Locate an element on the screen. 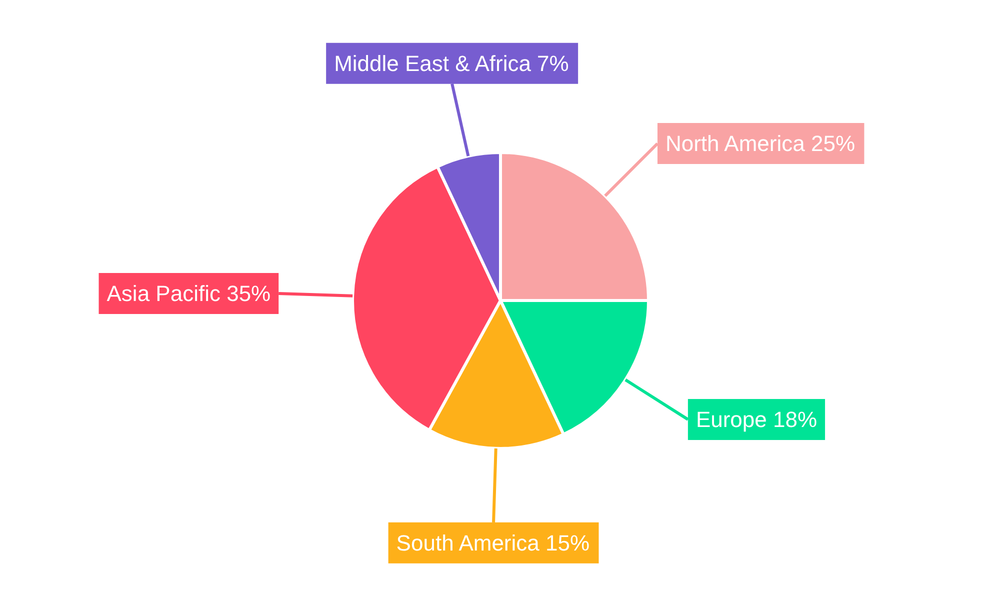  slice-label: South America 15% is located at coordinates (493, 543).